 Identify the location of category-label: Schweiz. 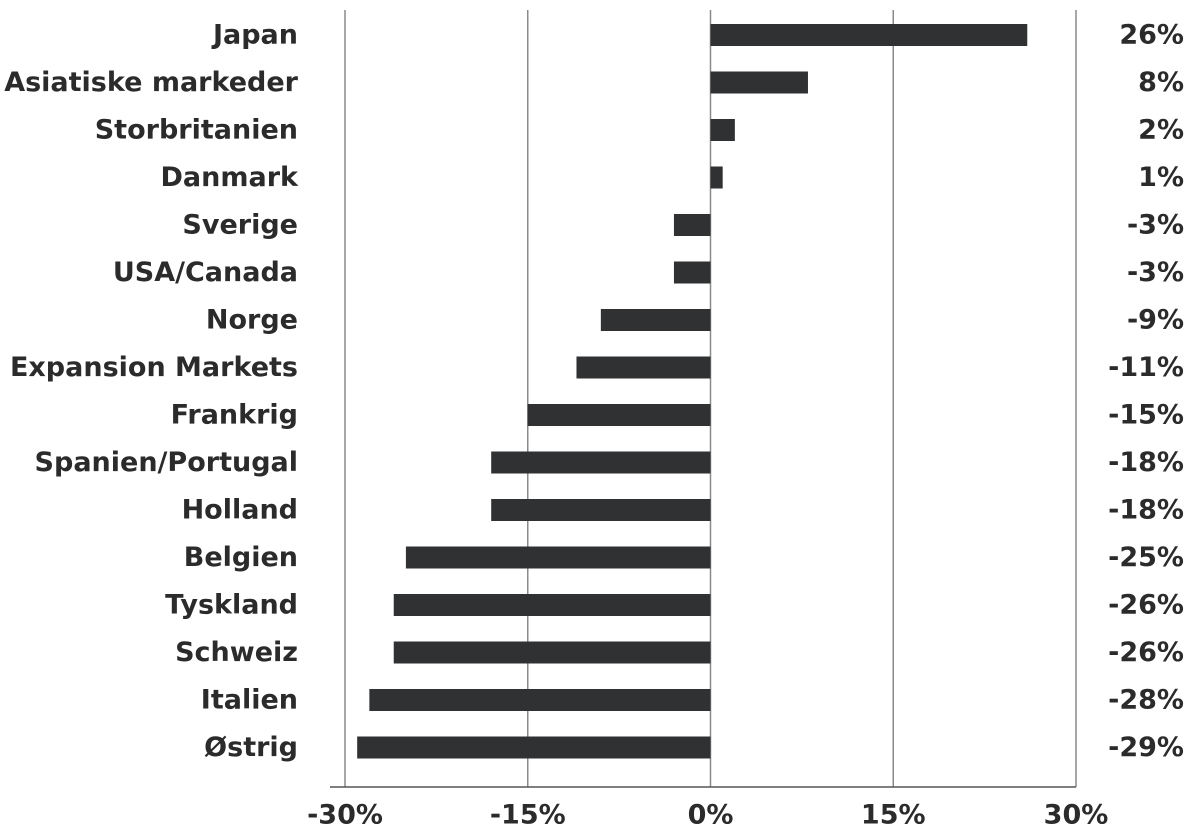
(236, 652).